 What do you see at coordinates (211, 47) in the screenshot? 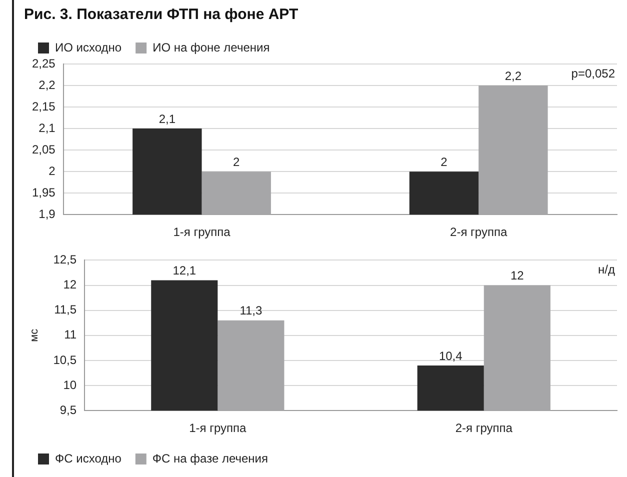
I see `legend-label: ИО на фоне лечения` at bounding box center [211, 47].